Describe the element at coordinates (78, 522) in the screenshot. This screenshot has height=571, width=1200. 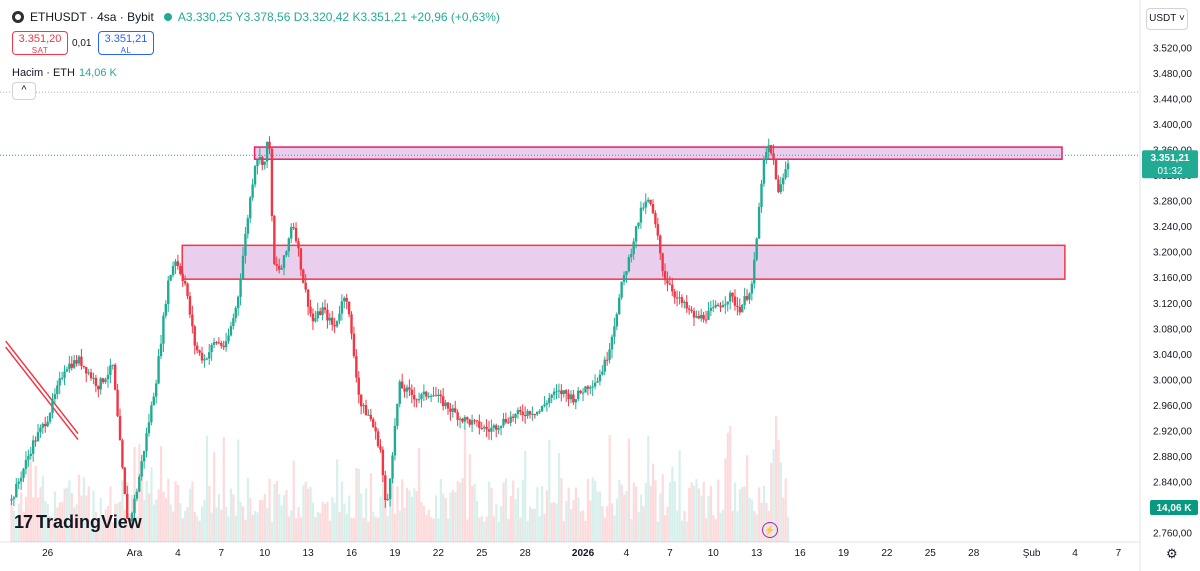
I see `tradingview-logo: 17 TradingView` at that location.